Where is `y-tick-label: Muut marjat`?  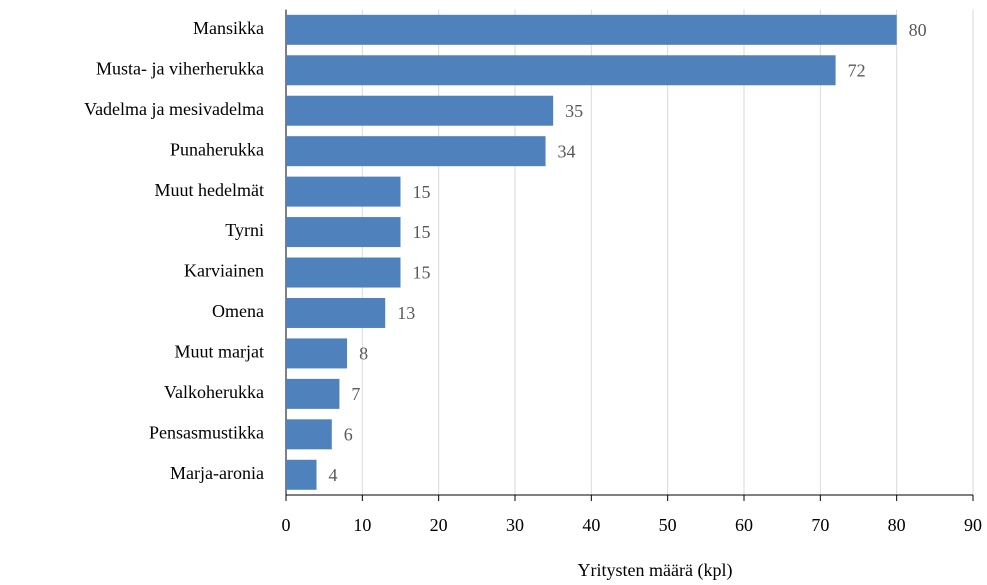 y-tick-label: Muut marjat is located at coordinates (219, 352).